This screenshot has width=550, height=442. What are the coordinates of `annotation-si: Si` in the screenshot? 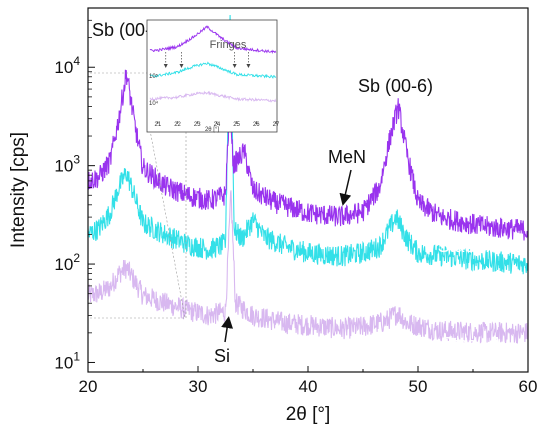 It's located at (222, 356).